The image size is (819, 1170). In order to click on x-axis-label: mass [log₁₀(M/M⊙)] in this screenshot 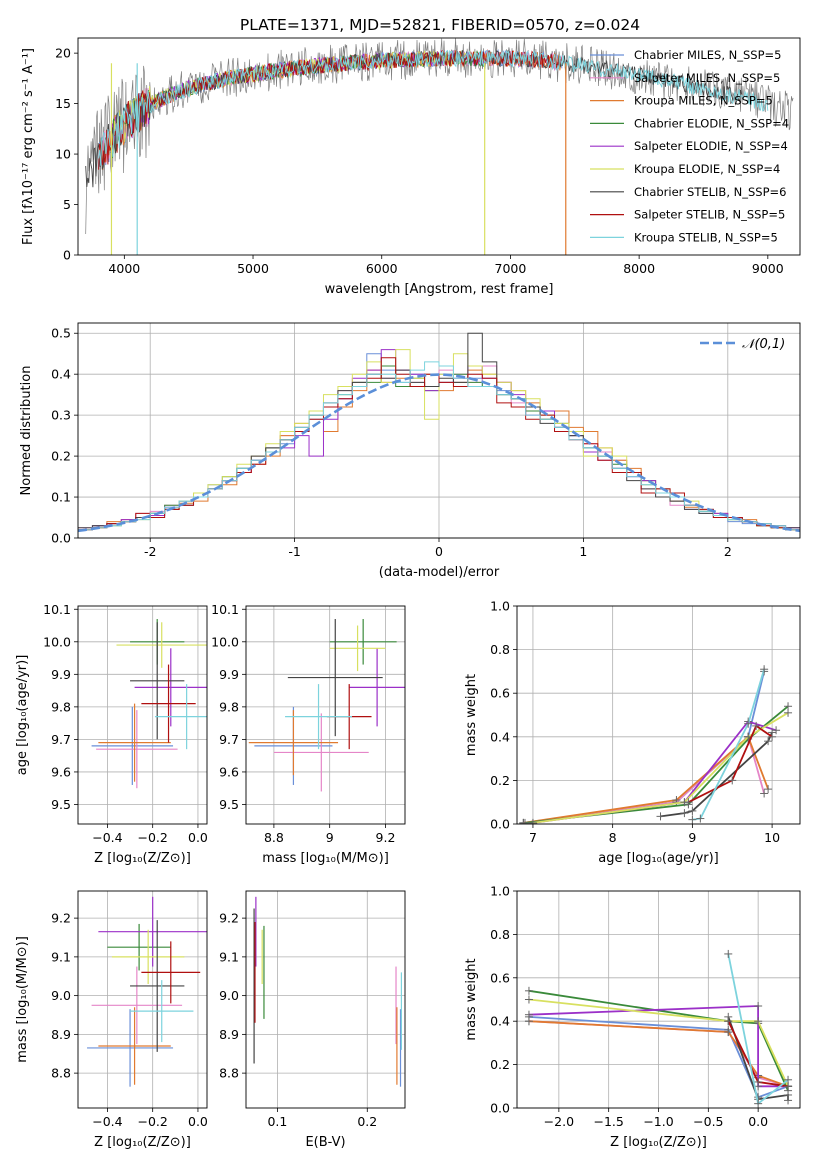, I will do `click(325, 858)`.